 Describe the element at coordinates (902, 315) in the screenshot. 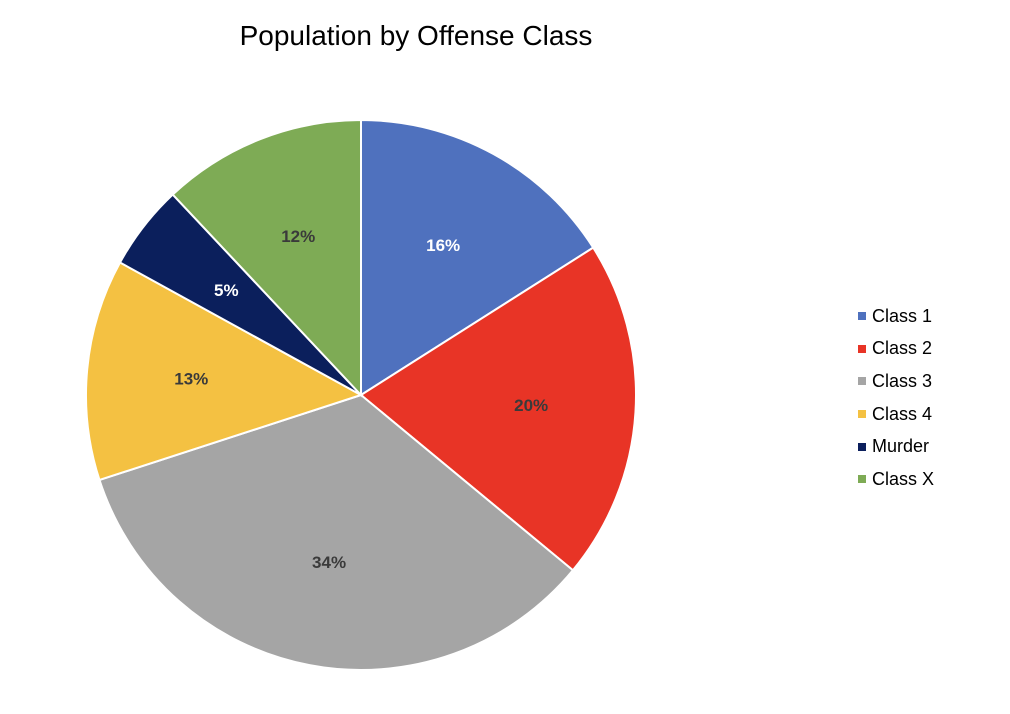

I see `legend-label: Class 1` at that location.